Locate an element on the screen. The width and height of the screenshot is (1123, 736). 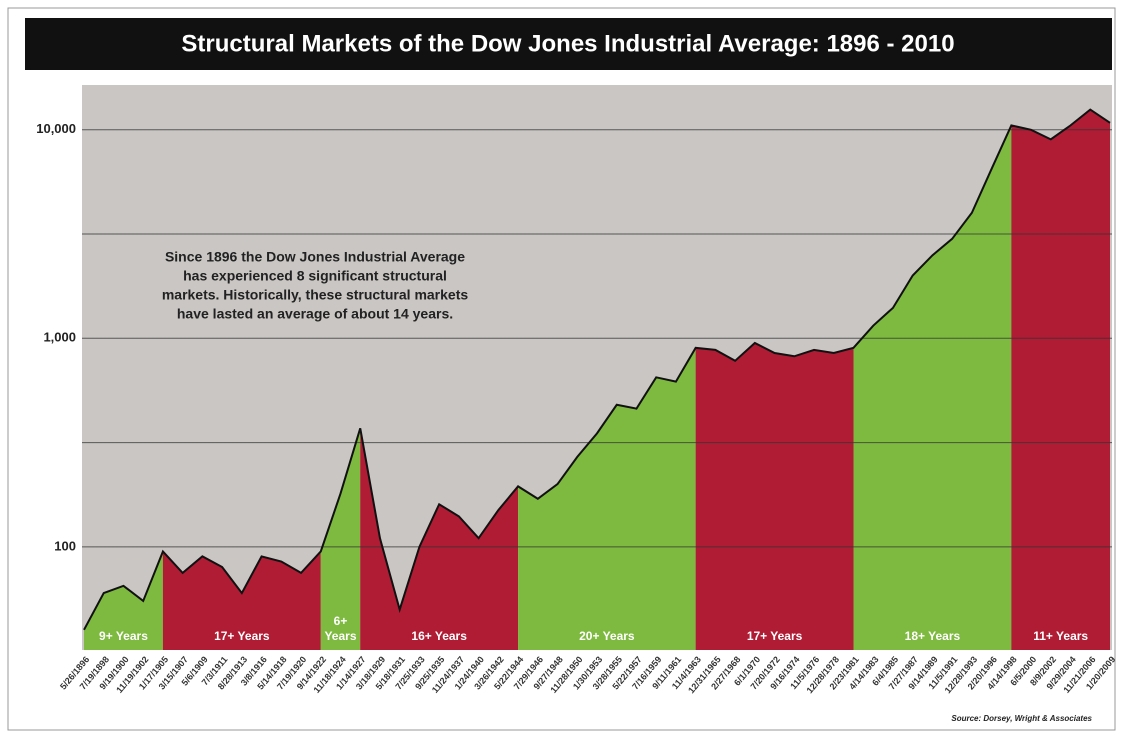
region-label: 11+ Years is located at coordinates (1060, 636).